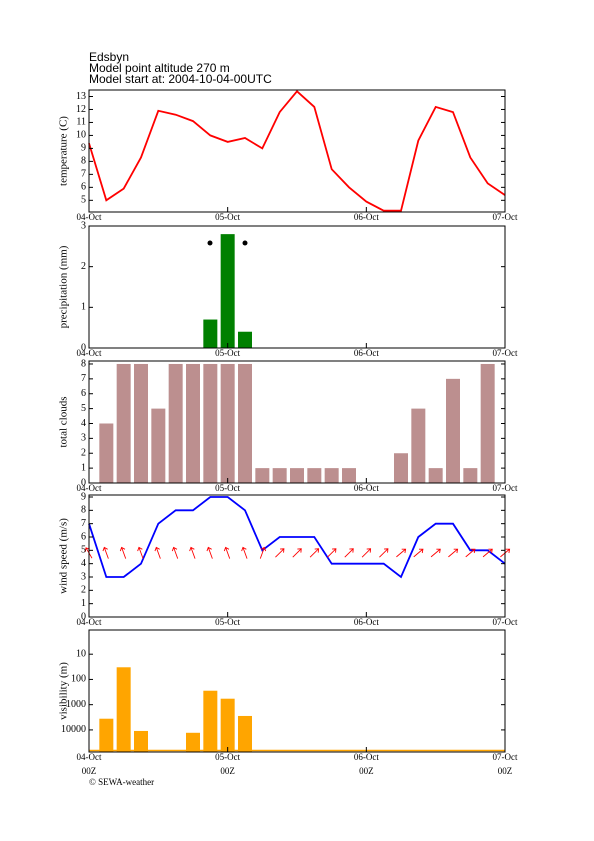 This screenshot has height=841, width=594. Describe the element at coordinates (159, 68) in the screenshot. I see `altitude: Model point altitude 270 m` at that location.